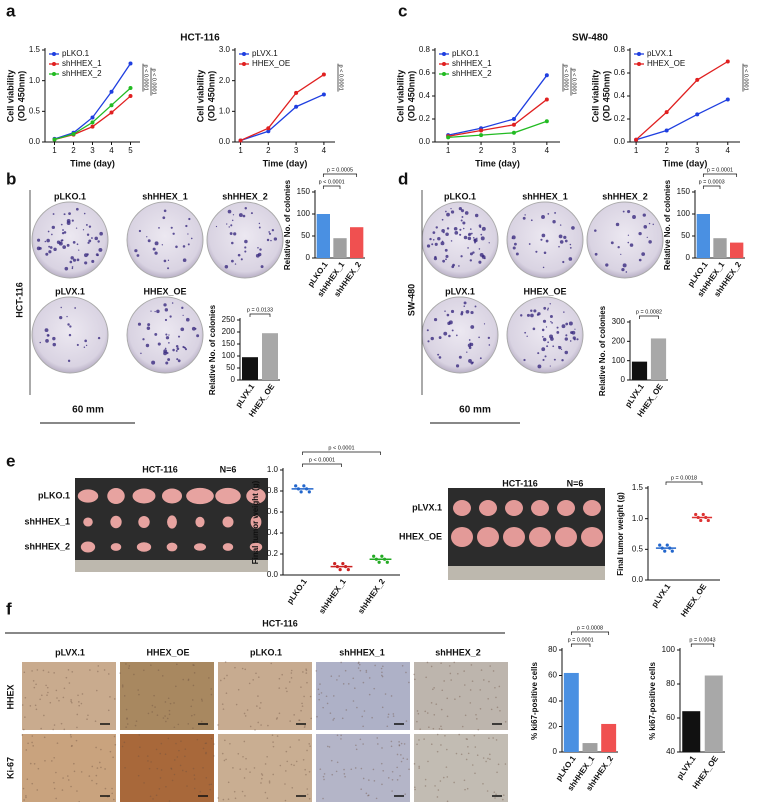 The image size is (782, 802). Describe the element at coordinates (304, 213) in the screenshot. I see `y-tick-label: 100` at that location.